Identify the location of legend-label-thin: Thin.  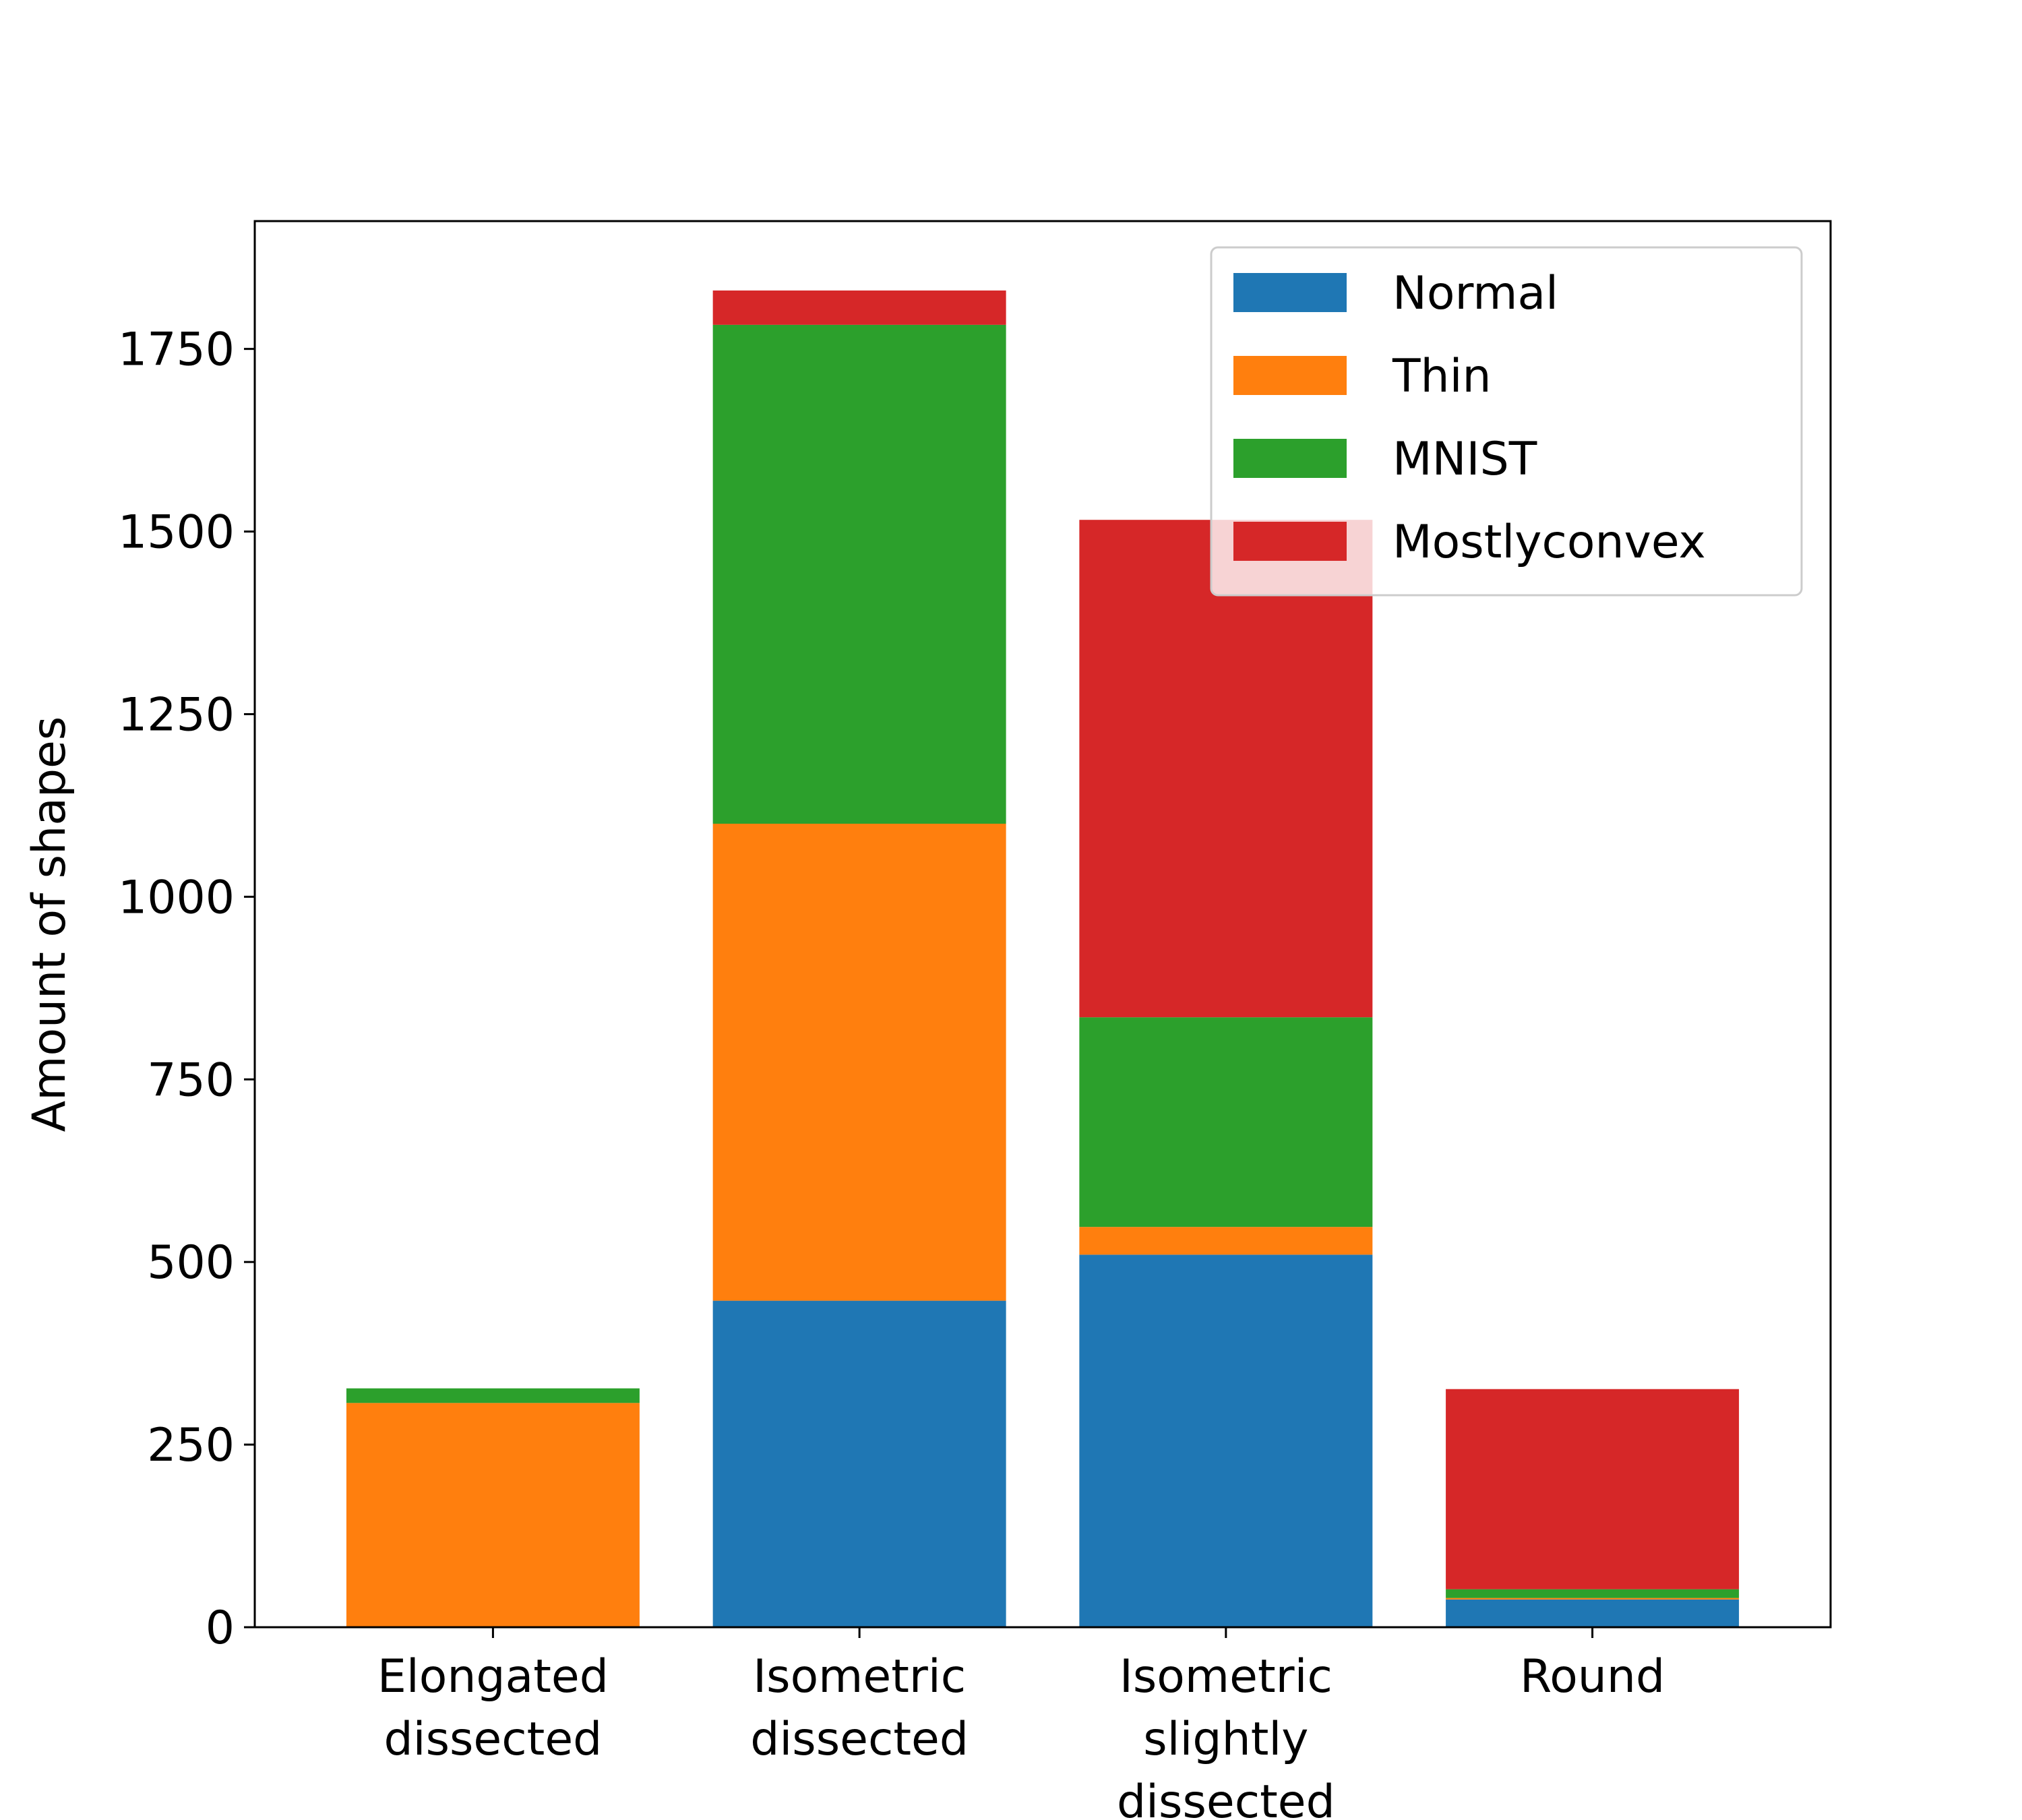
(1442, 376).